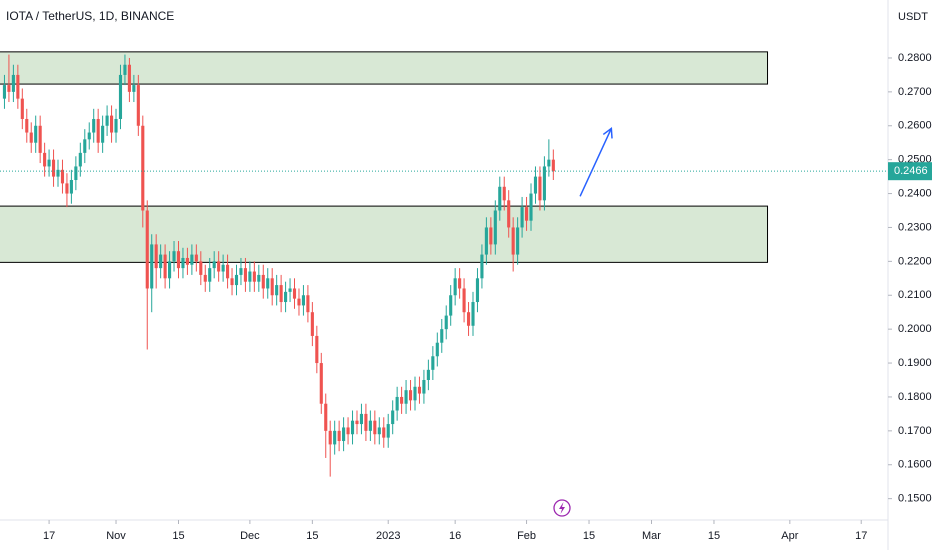 This screenshot has height=550, width=932. I want to click on event-icon, so click(562, 508).